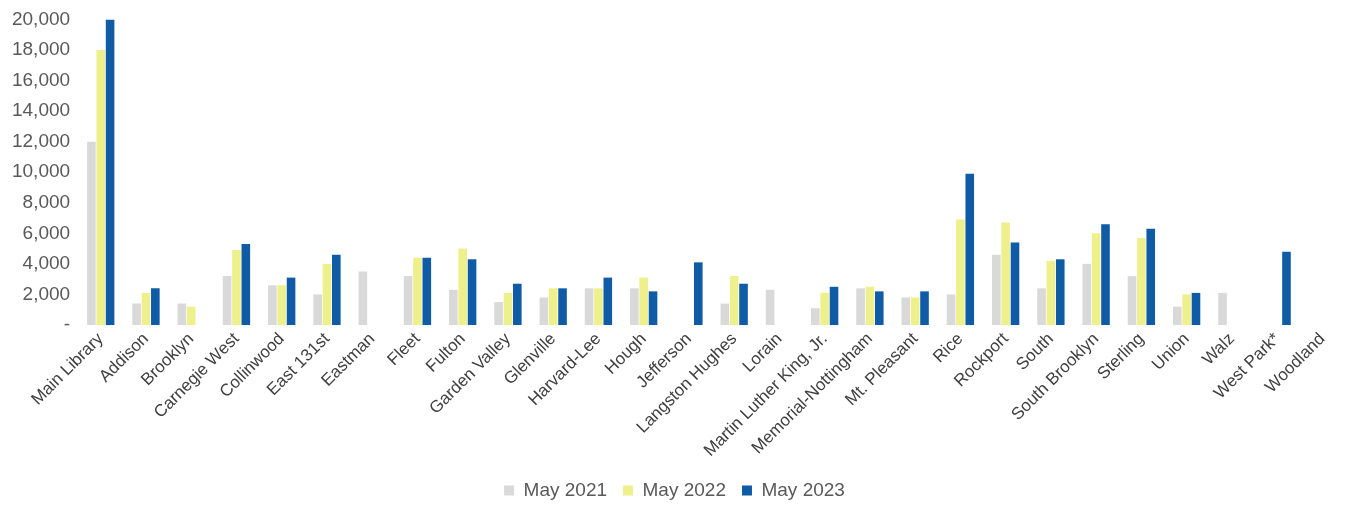 Image resolution: width=1353 pixels, height=512 pixels. What do you see at coordinates (684, 489) in the screenshot?
I see `legend-label: May 2022` at bounding box center [684, 489].